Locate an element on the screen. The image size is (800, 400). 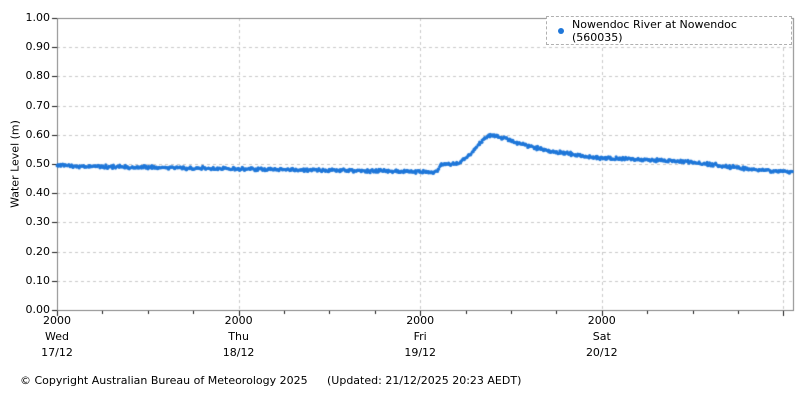
x-tick-day: Wed is located at coordinates (57, 336).